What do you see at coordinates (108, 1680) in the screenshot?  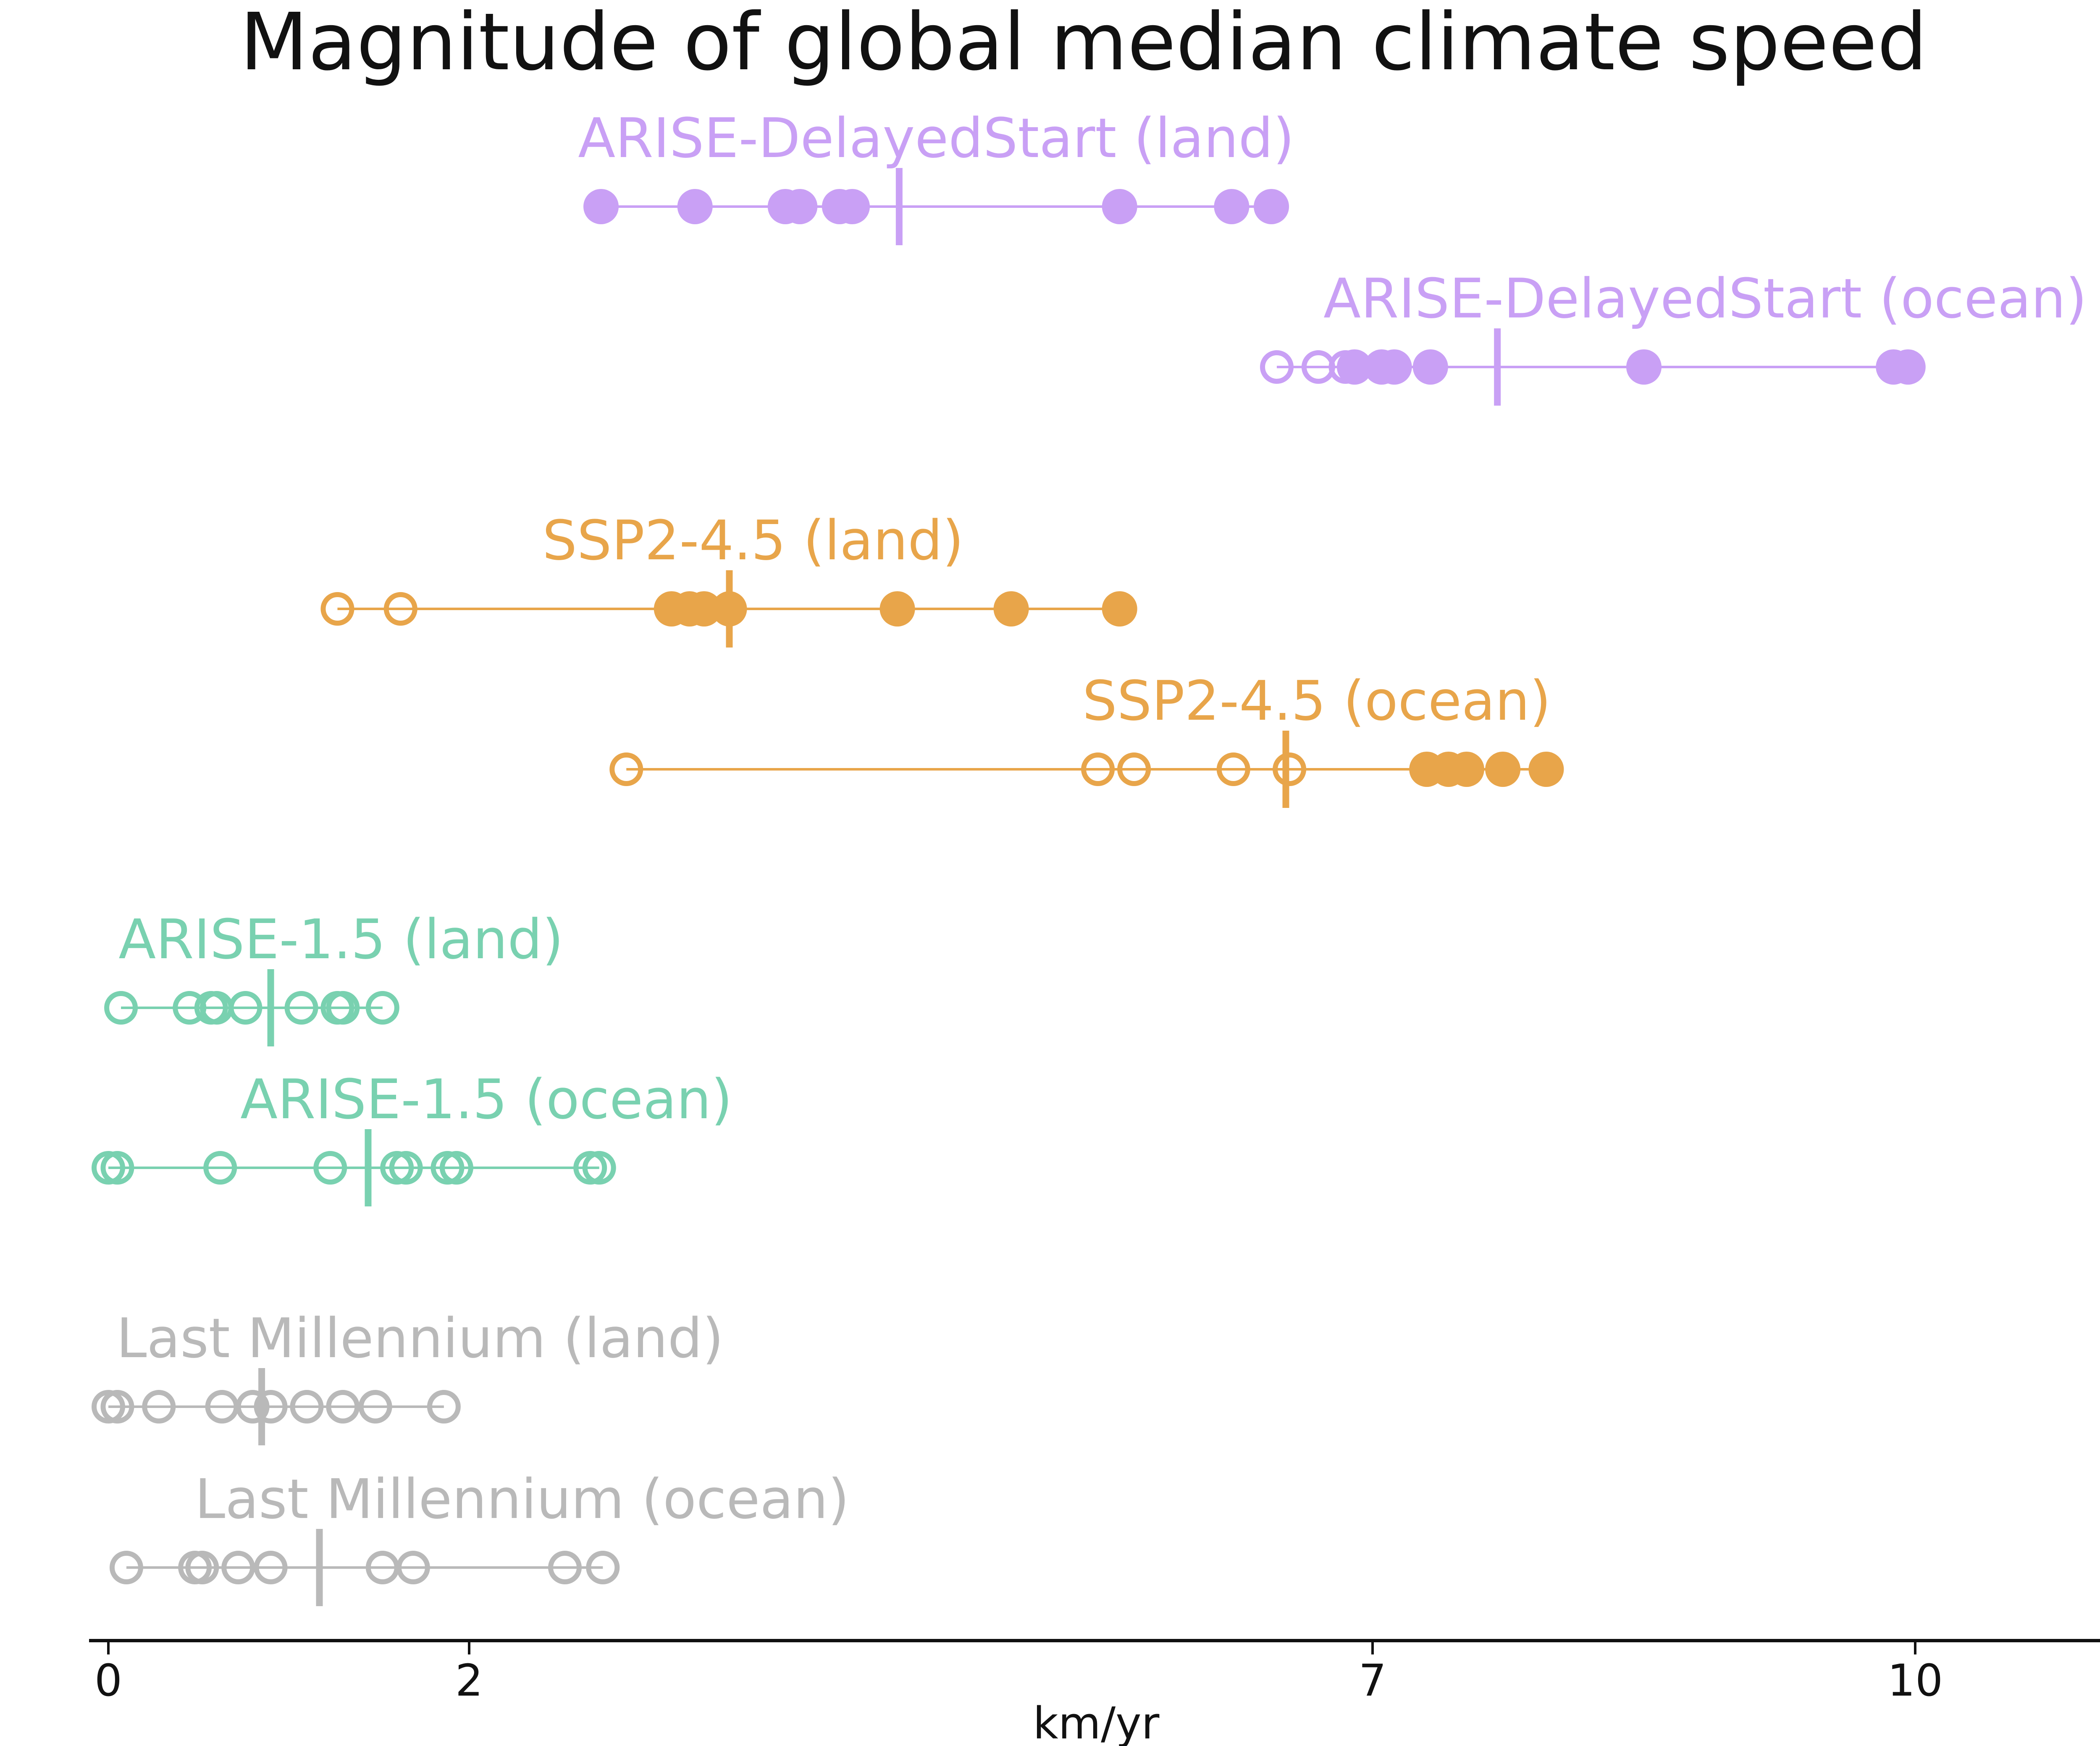 I see `x-tick-label: 0` at bounding box center [108, 1680].